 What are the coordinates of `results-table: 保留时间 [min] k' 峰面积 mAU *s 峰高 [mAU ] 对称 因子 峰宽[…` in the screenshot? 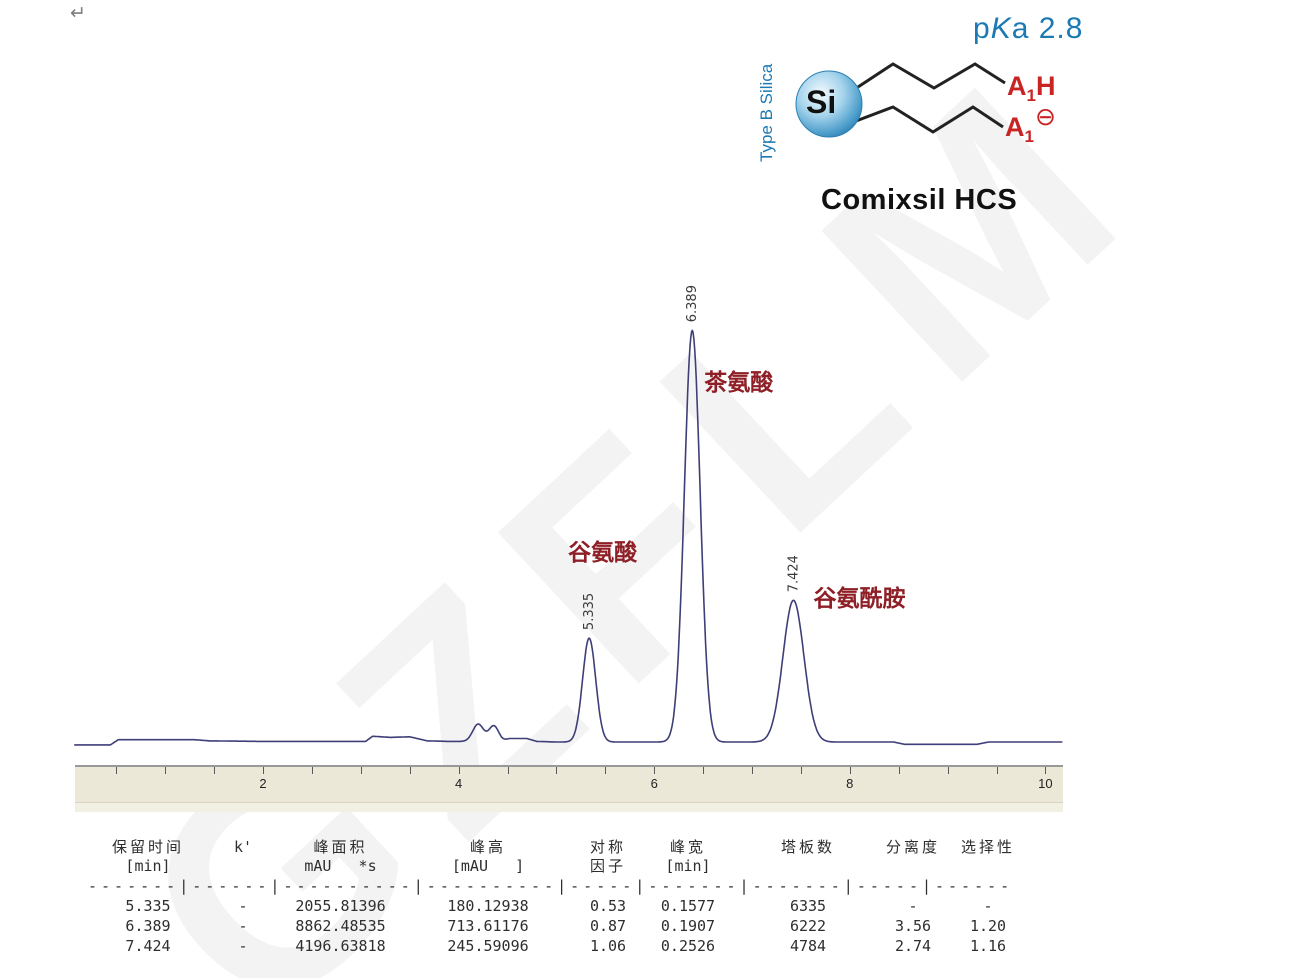 It's located at (560, 897).